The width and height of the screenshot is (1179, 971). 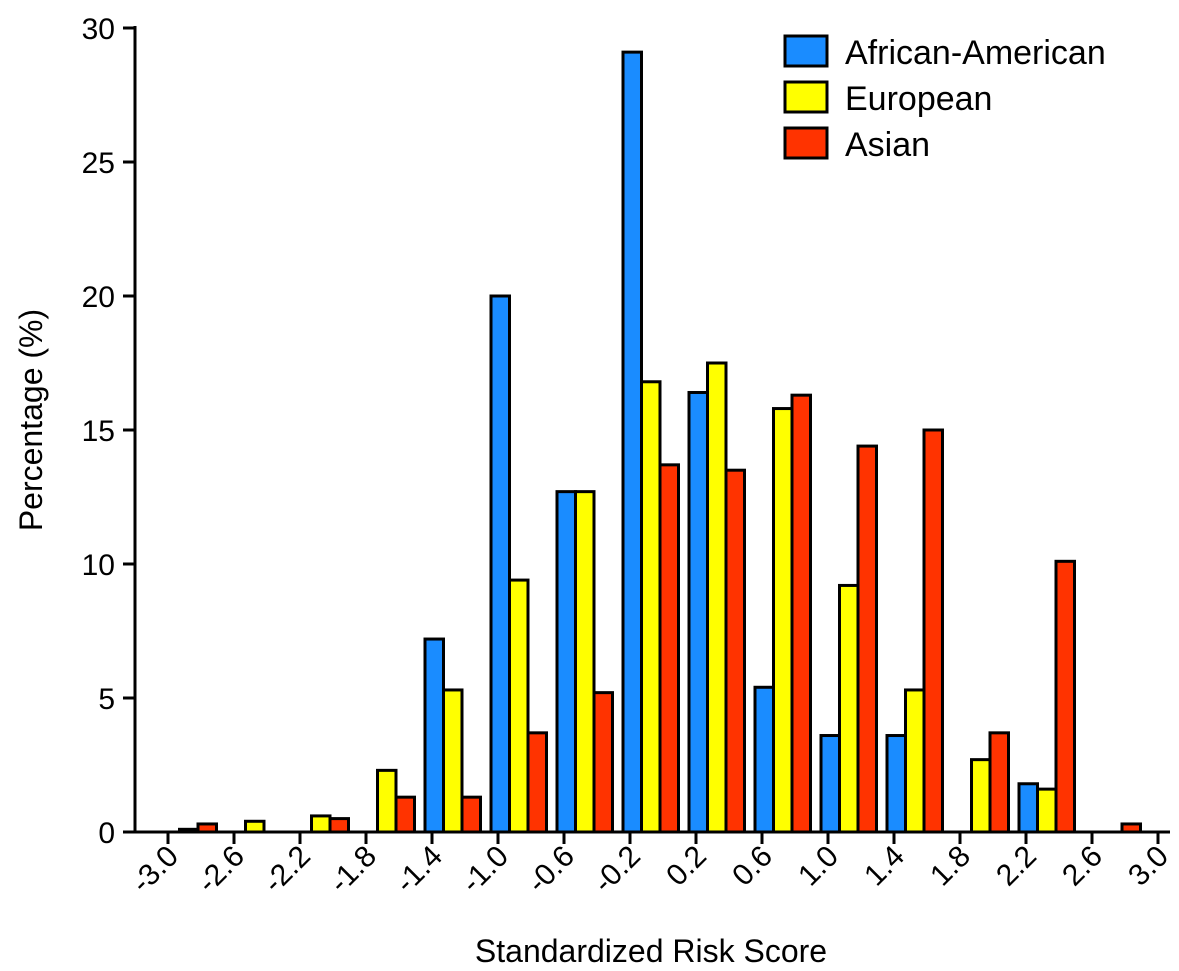 What do you see at coordinates (999, 782) in the screenshot?
I see `bar-asian-1.8` at bounding box center [999, 782].